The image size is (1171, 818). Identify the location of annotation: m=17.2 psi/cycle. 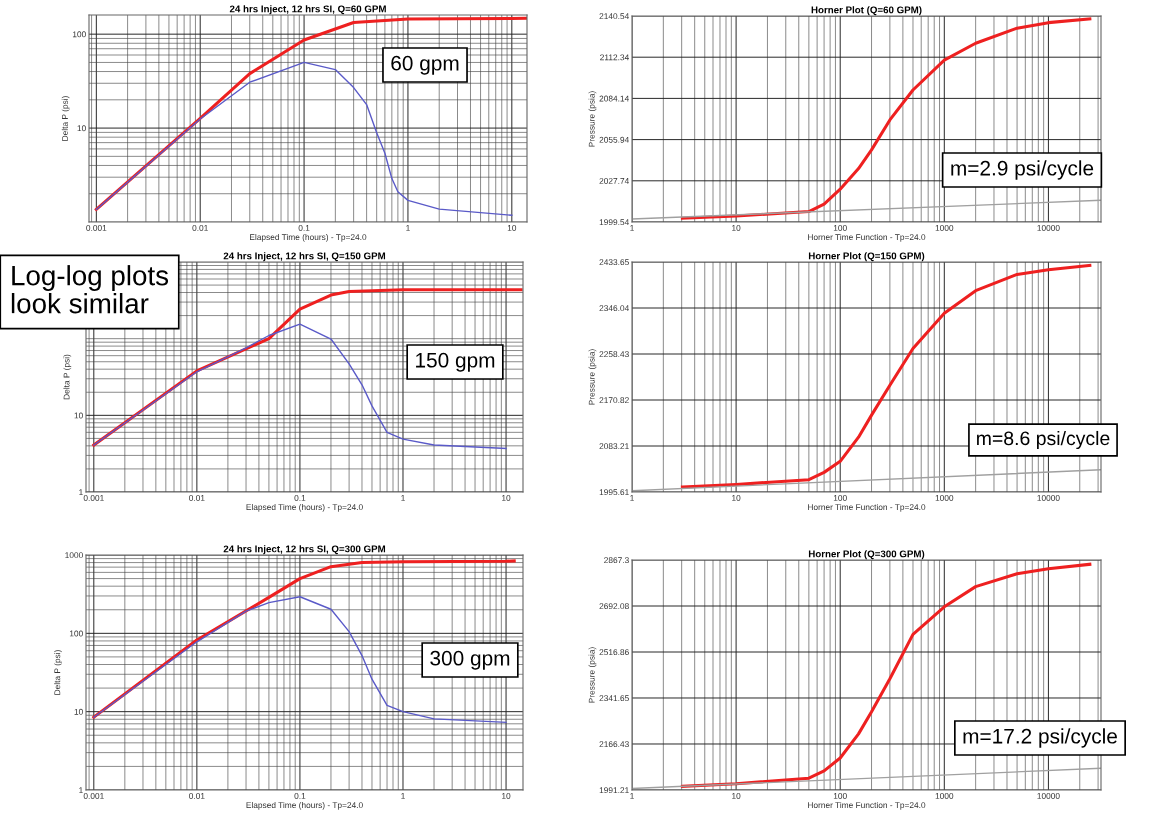
(1040, 738).